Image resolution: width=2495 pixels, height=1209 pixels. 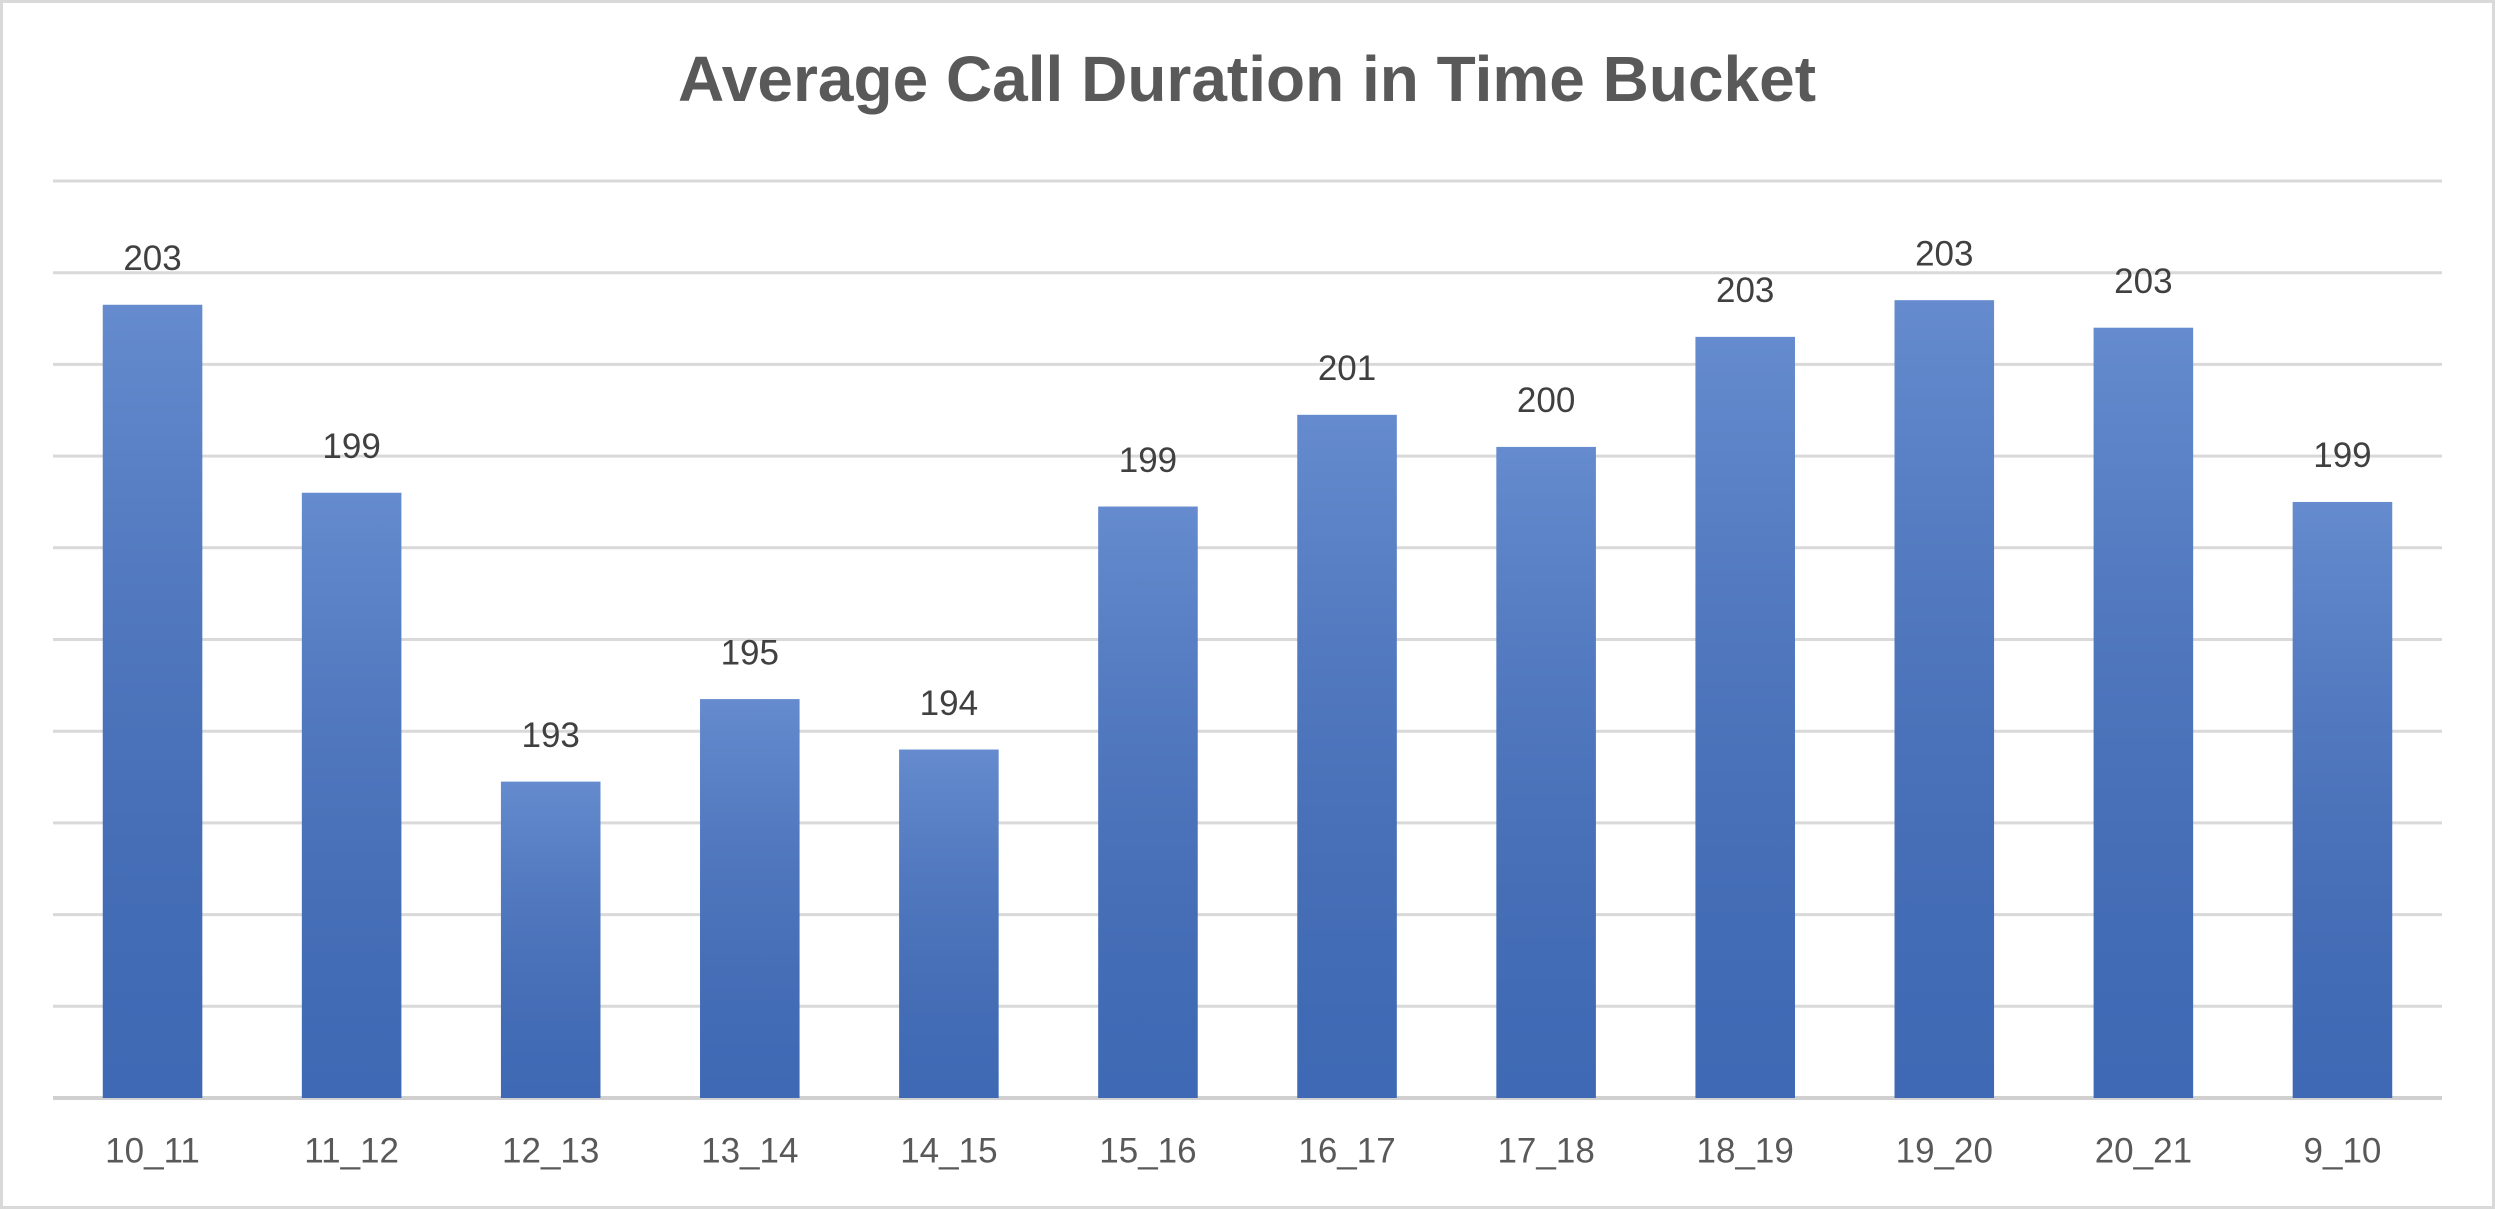 I want to click on data-label: 201, so click(x=1347, y=368).